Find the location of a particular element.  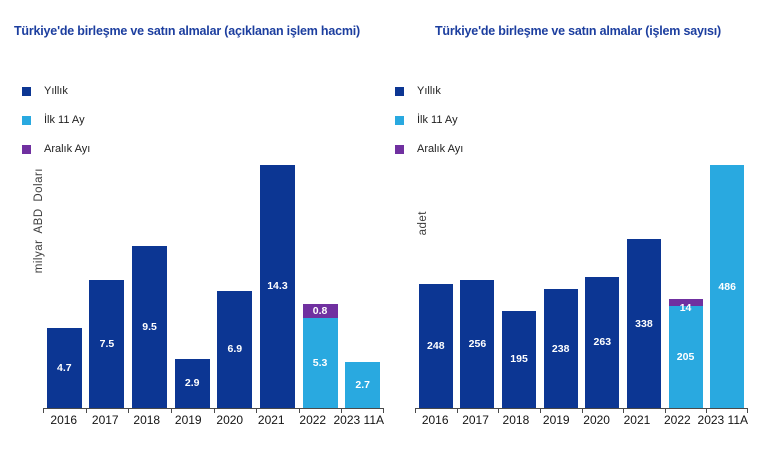

bar-cell: 238 is located at coordinates (561, 283).